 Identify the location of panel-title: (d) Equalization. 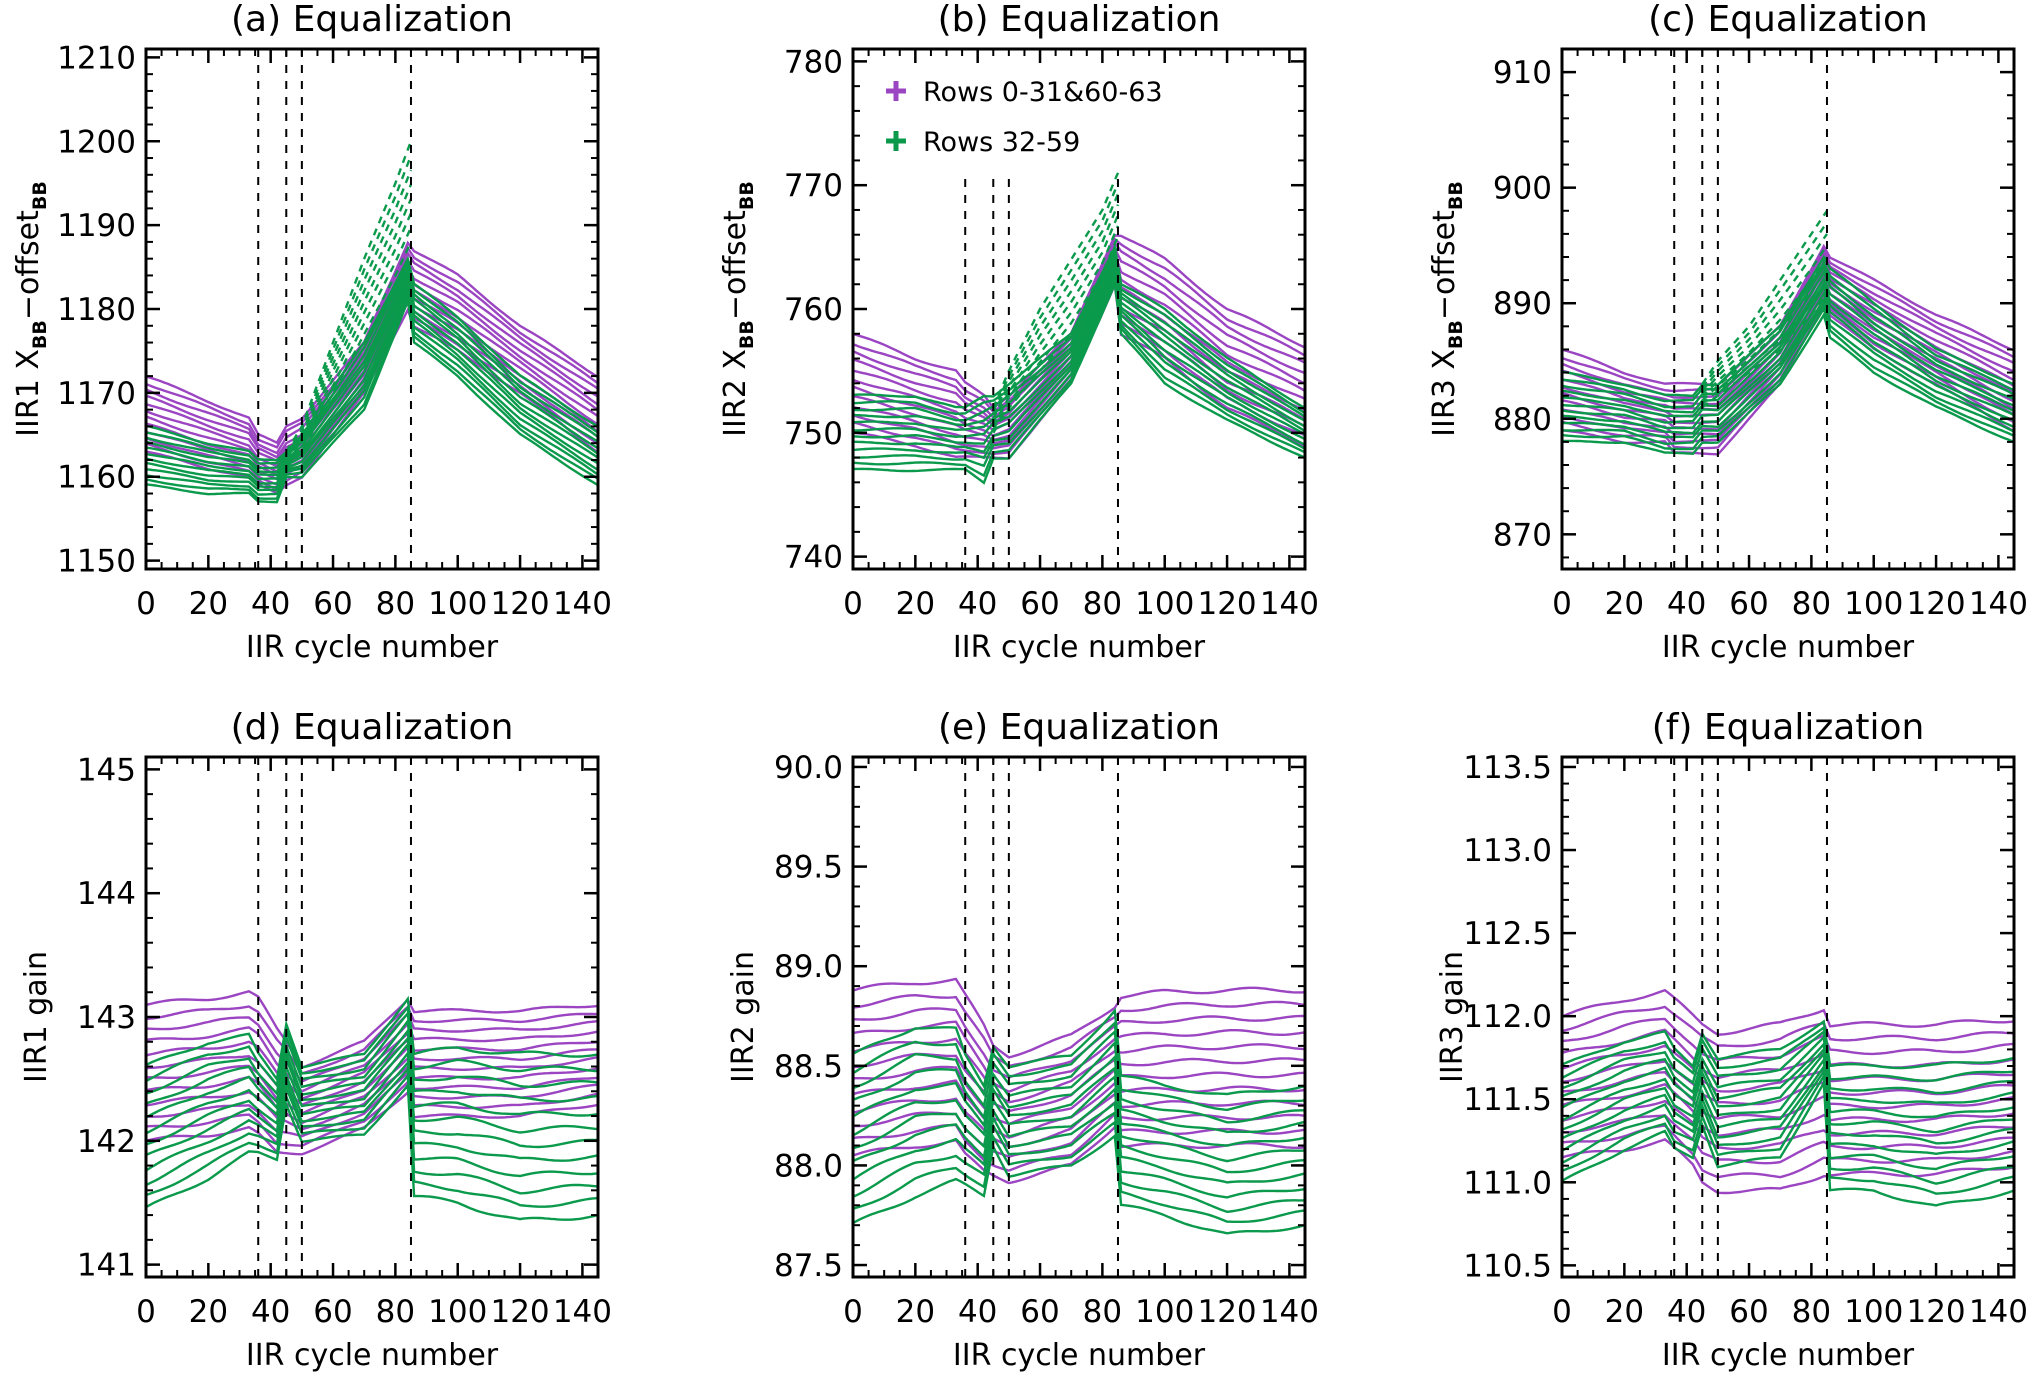
(372, 727).